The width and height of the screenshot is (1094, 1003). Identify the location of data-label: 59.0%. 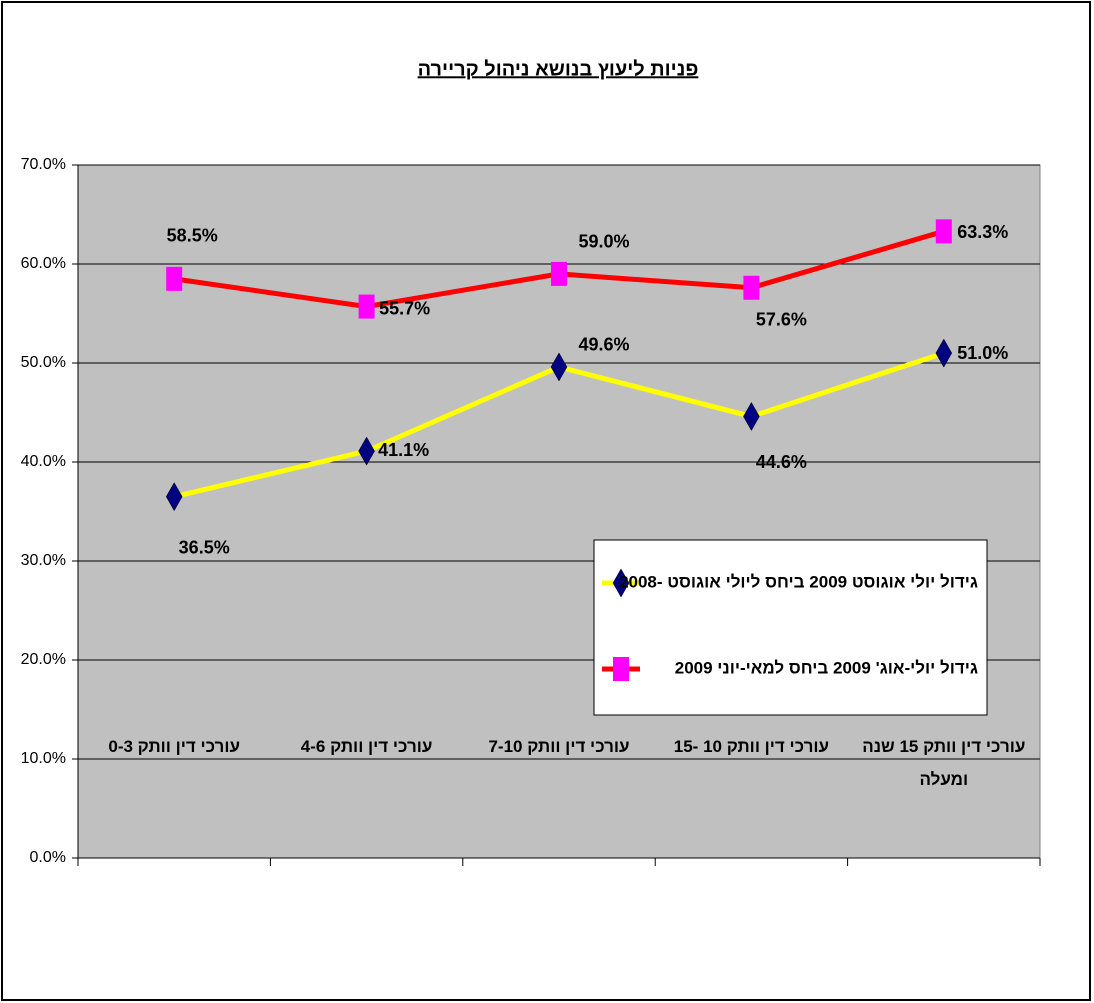
(603, 242).